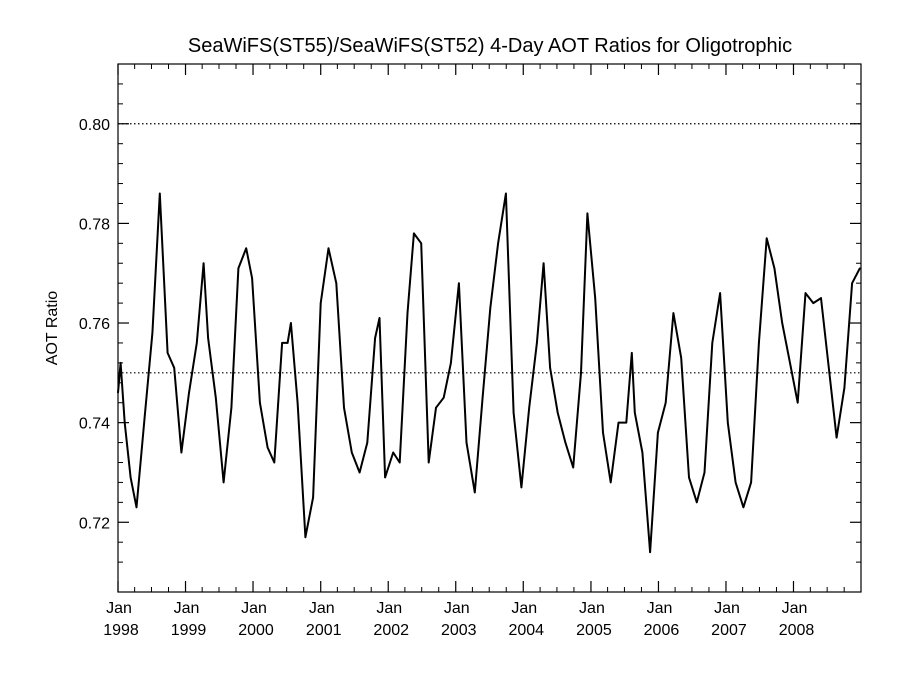 The height and width of the screenshot is (675, 900). What do you see at coordinates (662, 630) in the screenshot?
I see `x-tick-year: 2006` at bounding box center [662, 630].